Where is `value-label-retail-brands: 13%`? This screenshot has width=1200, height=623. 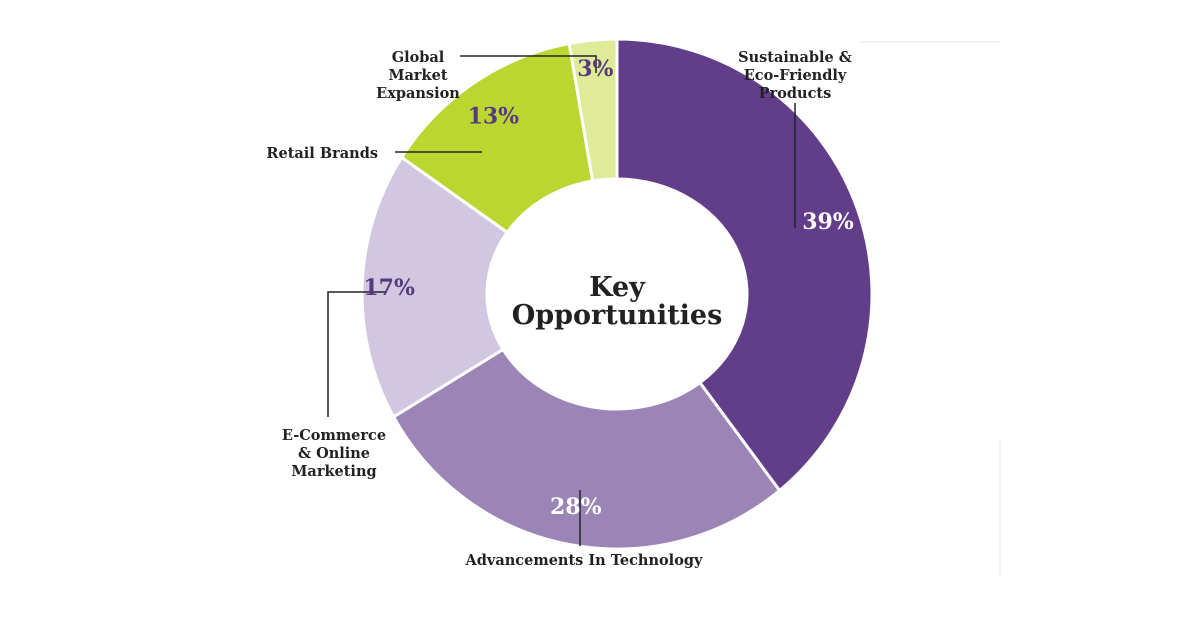
value-label-retail-brands: 13% is located at coordinates (494, 117).